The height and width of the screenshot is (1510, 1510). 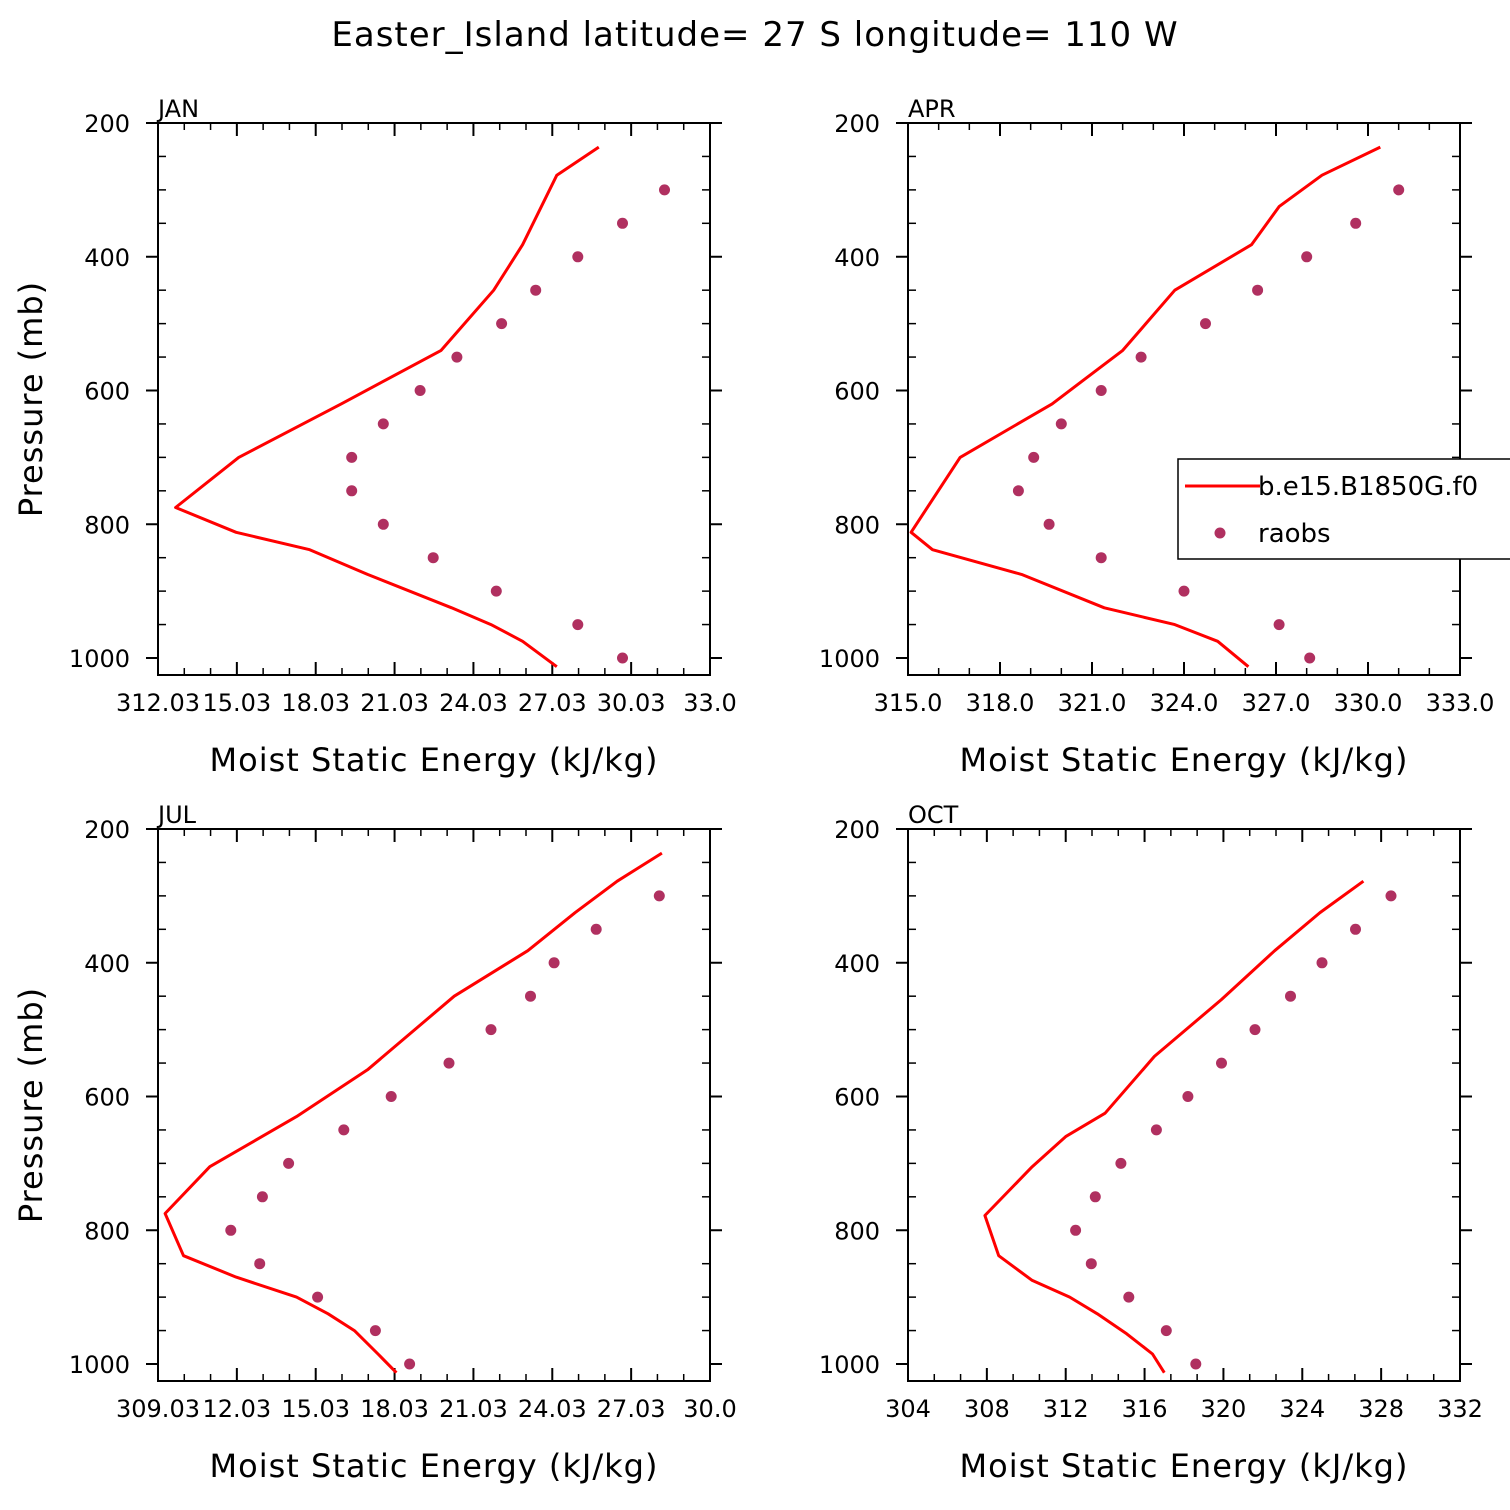 I want to click on legend-box, so click(x=1343, y=509).